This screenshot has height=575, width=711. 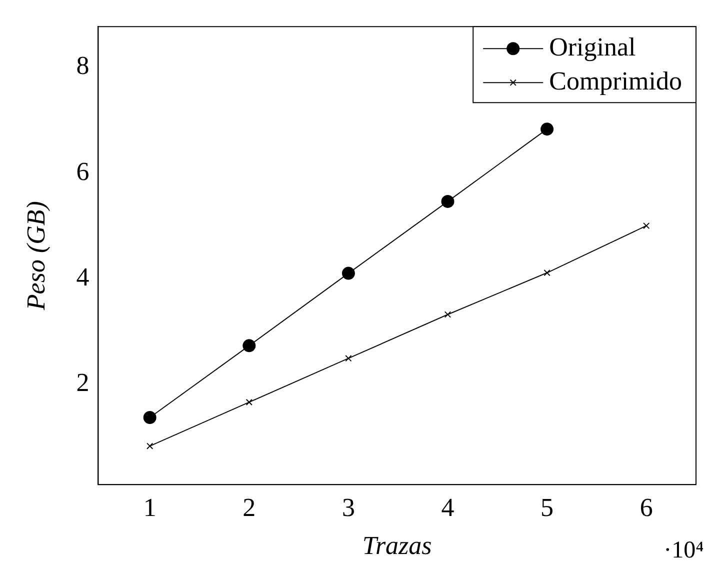 I want to click on x-tick-label: 3, so click(x=348, y=507).